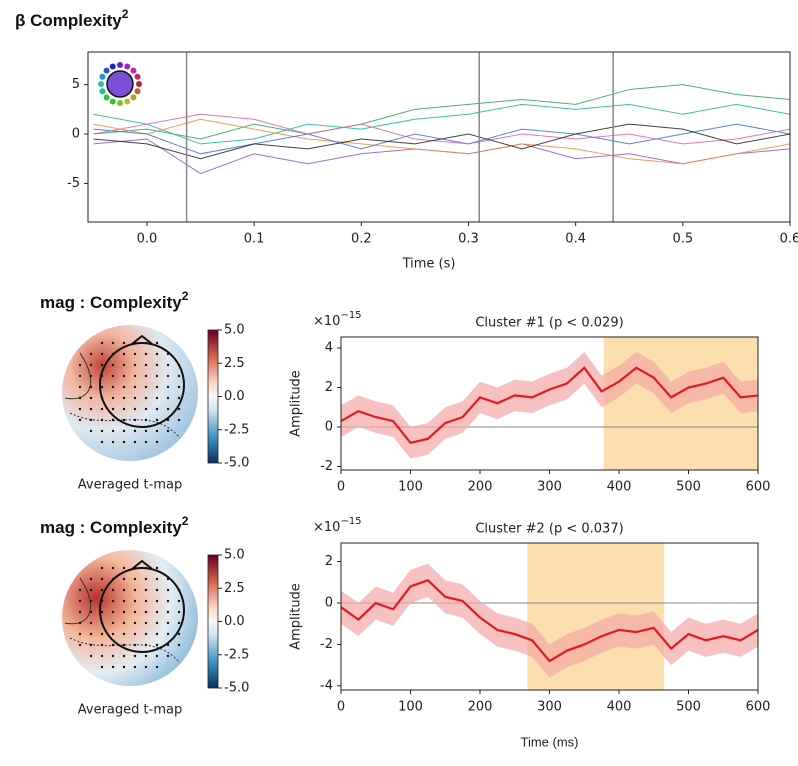 The height and width of the screenshot is (766, 798). Describe the element at coordinates (549, 707) in the screenshot. I see `x-tick-label: 300` at that location.